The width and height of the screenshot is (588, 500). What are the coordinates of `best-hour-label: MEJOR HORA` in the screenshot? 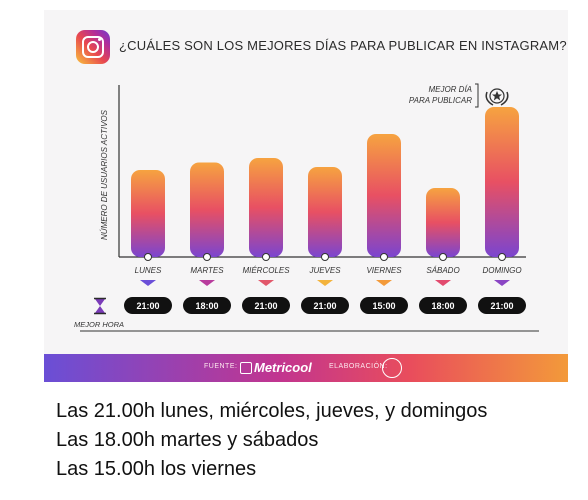 It's located at (99, 324).